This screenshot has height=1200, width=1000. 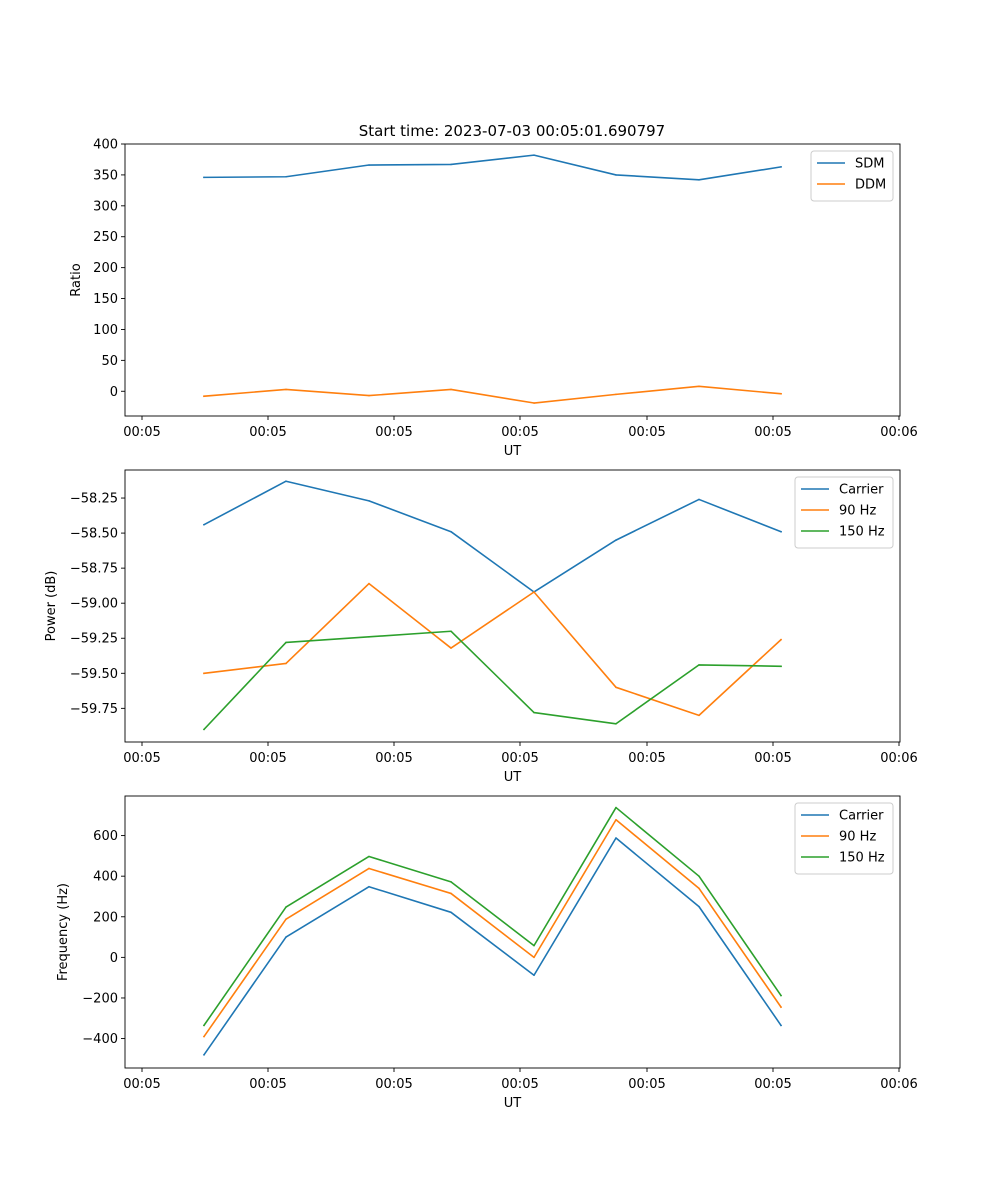 I want to click on y-axis-label: Frequency (Hz), so click(x=63, y=932).